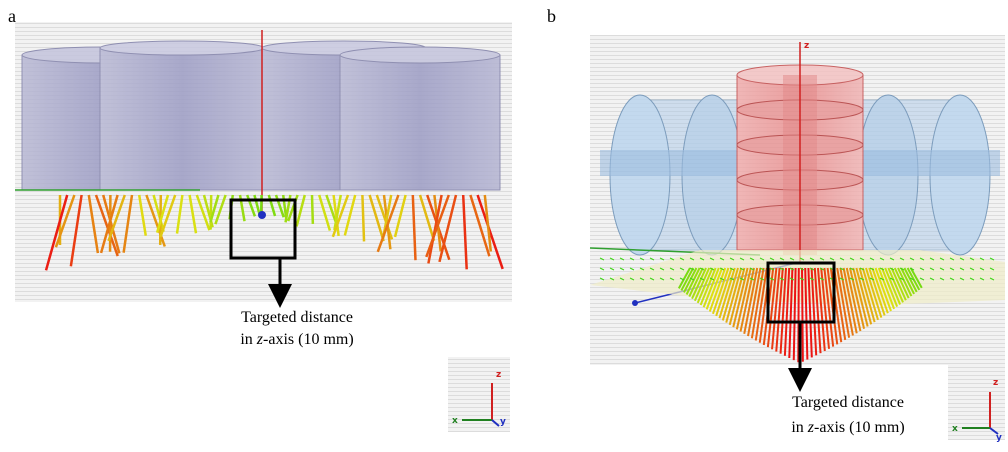 The height and width of the screenshot is (452, 1008). I want to click on panel-label: a, so click(12, 16).